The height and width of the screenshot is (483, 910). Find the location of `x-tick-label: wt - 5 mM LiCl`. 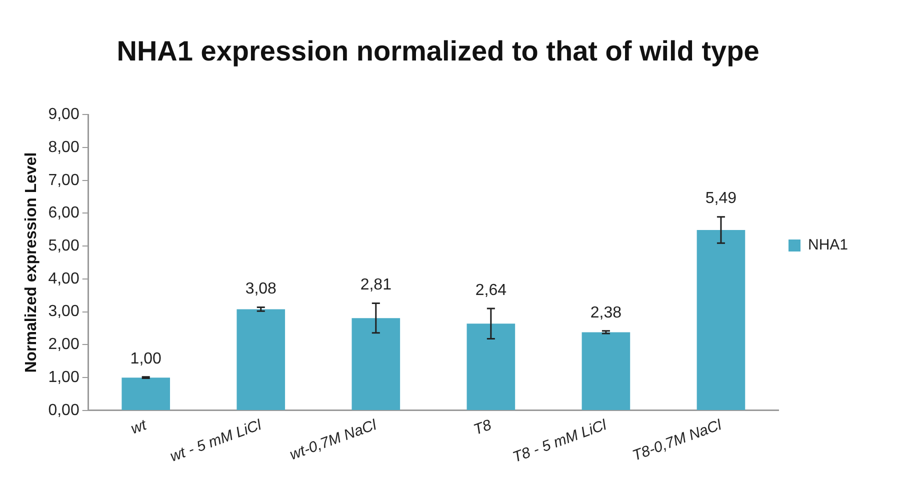

x-tick-label: wt - 5 mM LiCl is located at coordinates (216, 441).